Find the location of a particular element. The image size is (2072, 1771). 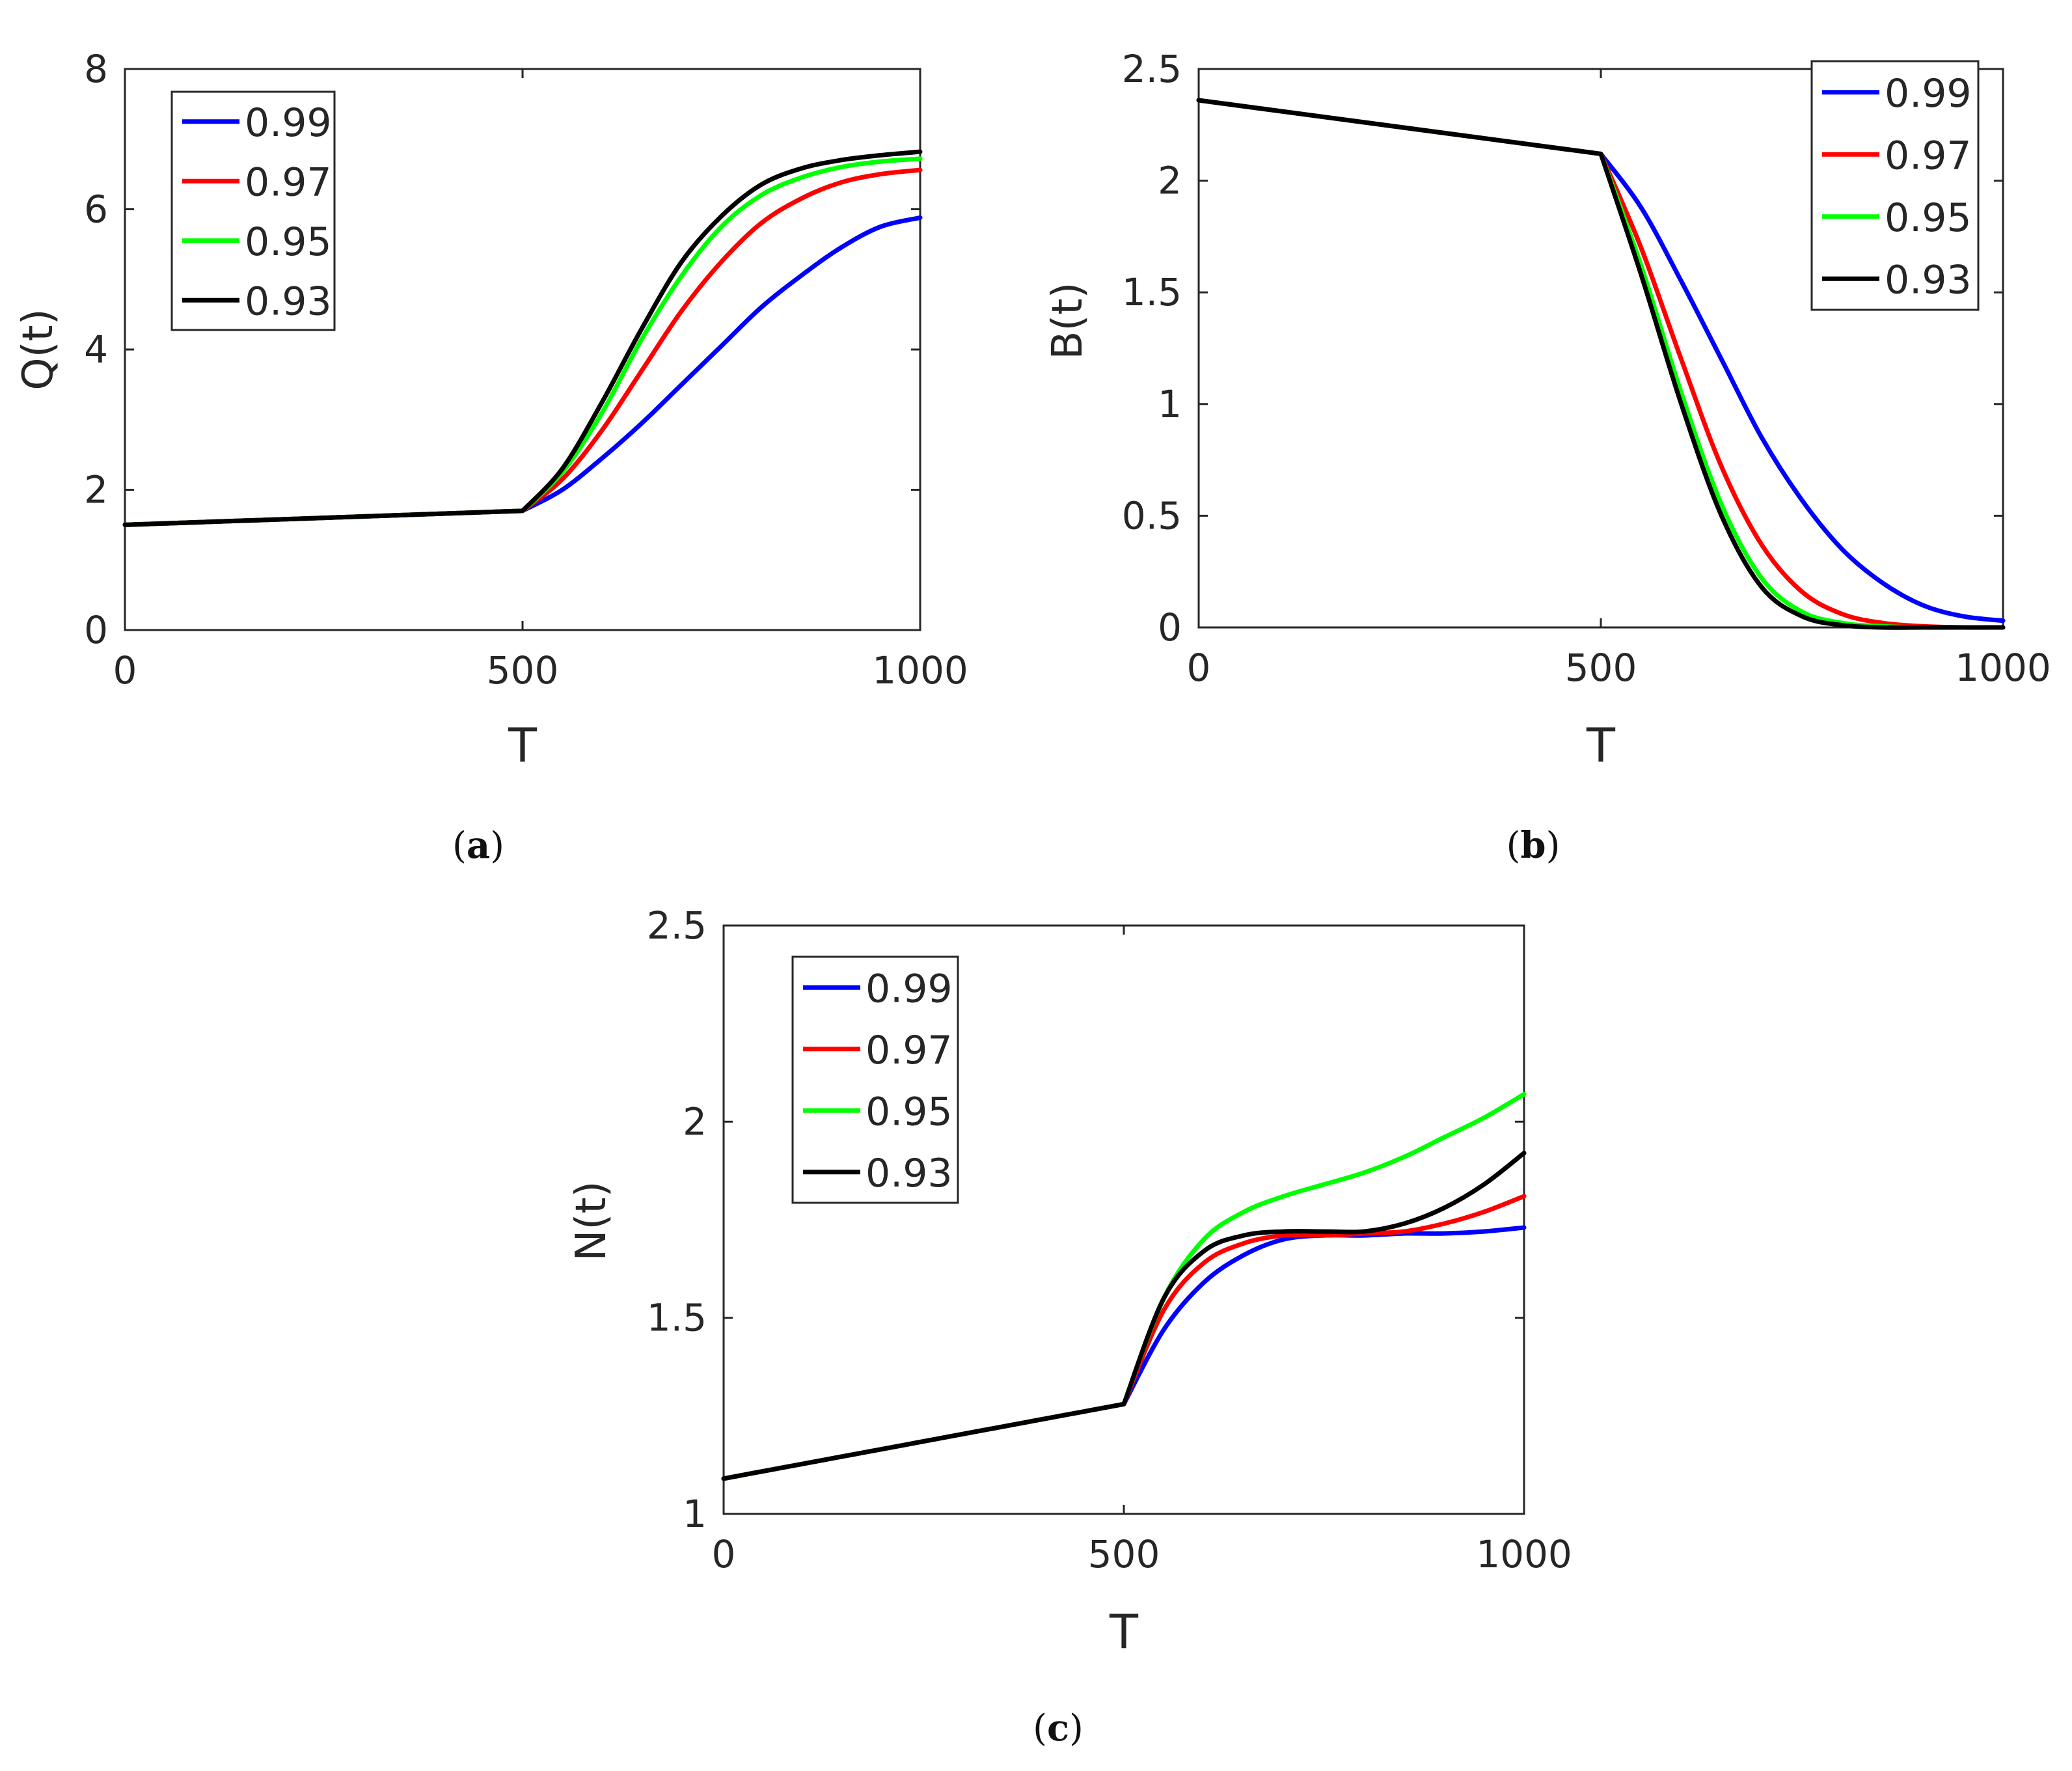

panel-caption: (b) is located at coordinates (1533, 845).